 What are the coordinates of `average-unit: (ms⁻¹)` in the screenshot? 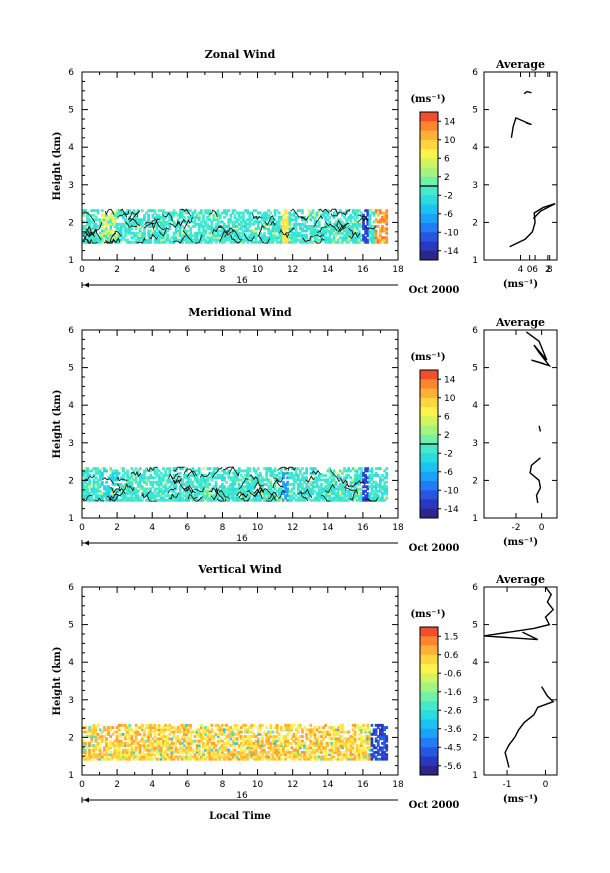 It's located at (520, 284).